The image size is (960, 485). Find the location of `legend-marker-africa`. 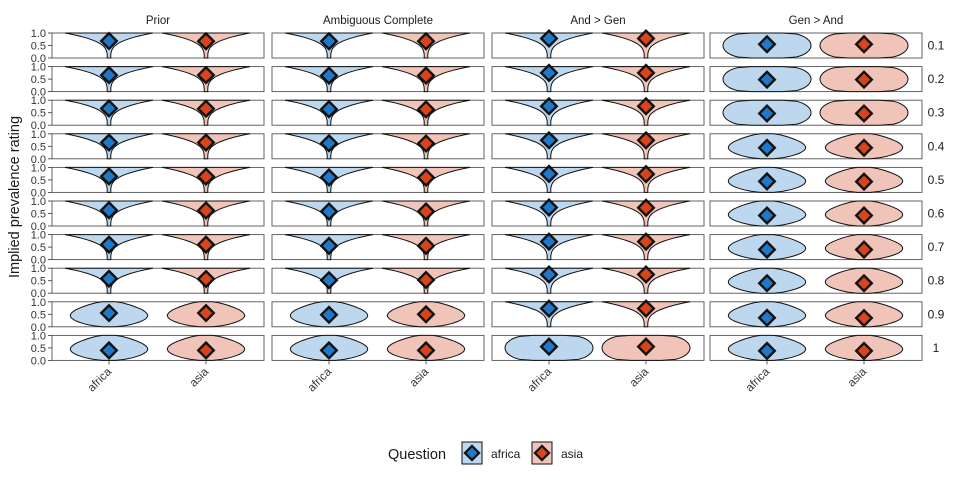

legend-marker-africa is located at coordinates (472, 453).